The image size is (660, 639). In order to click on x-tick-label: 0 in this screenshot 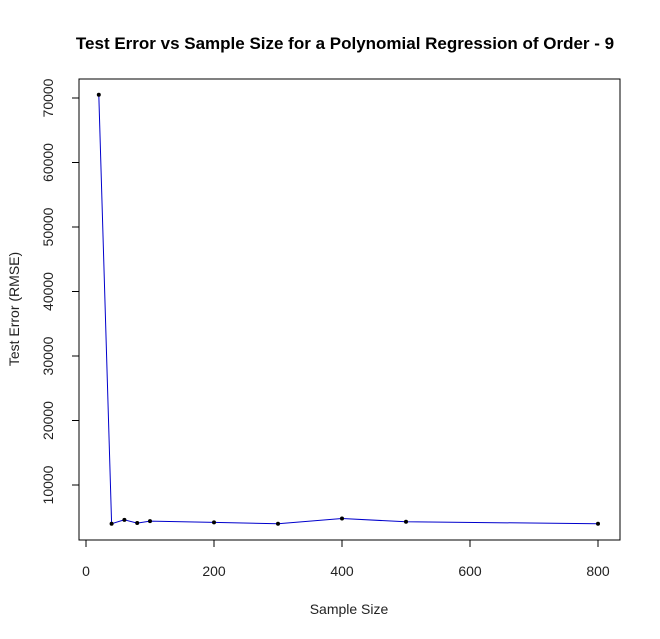, I will do `click(86, 571)`.